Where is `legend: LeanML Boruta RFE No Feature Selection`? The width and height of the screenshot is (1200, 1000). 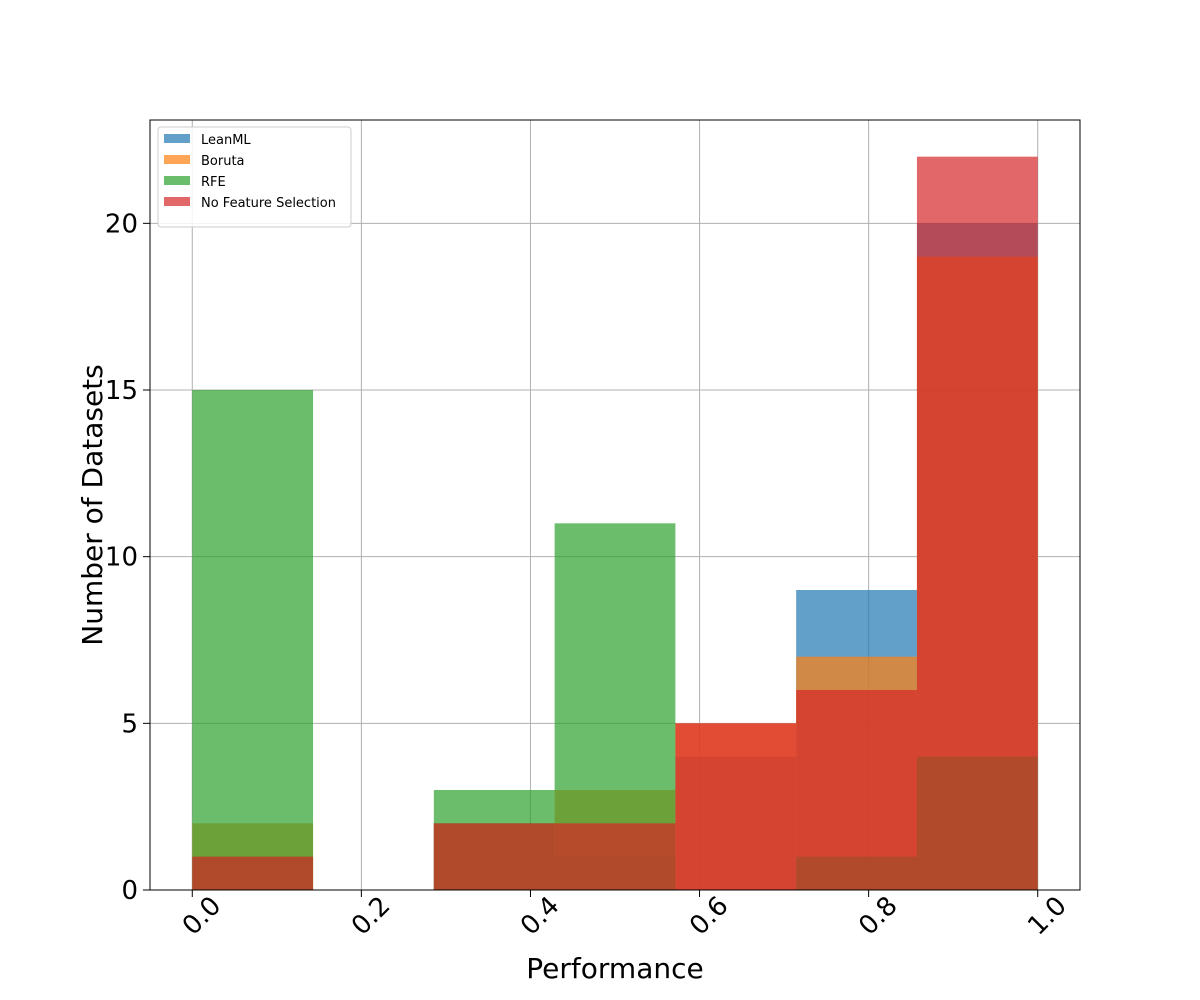
legend: LeanML Boruta RFE No Feature Selection is located at coordinates (254, 177).